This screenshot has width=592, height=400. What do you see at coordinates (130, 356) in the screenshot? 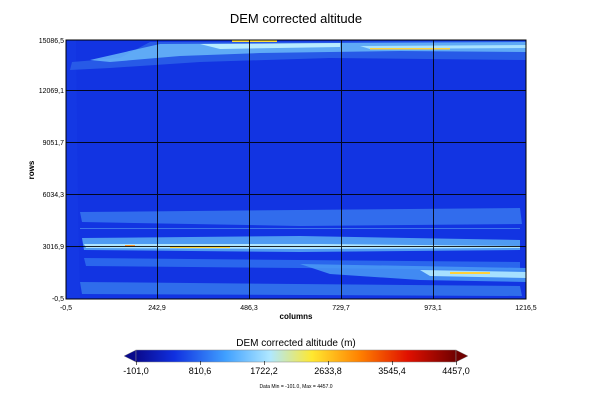
I see `colorbar-min-arrow` at bounding box center [130, 356].